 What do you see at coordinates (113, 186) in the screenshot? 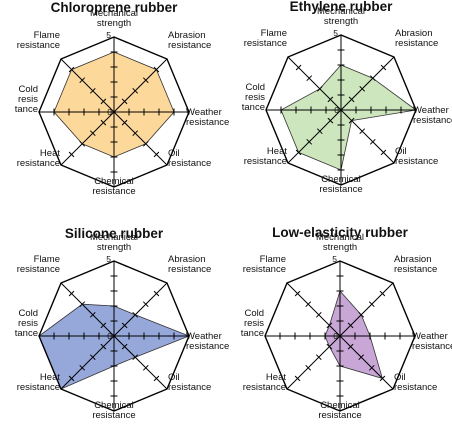
I see `axis-label-chemical-resistance: Chemical resistance` at bounding box center [113, 186].